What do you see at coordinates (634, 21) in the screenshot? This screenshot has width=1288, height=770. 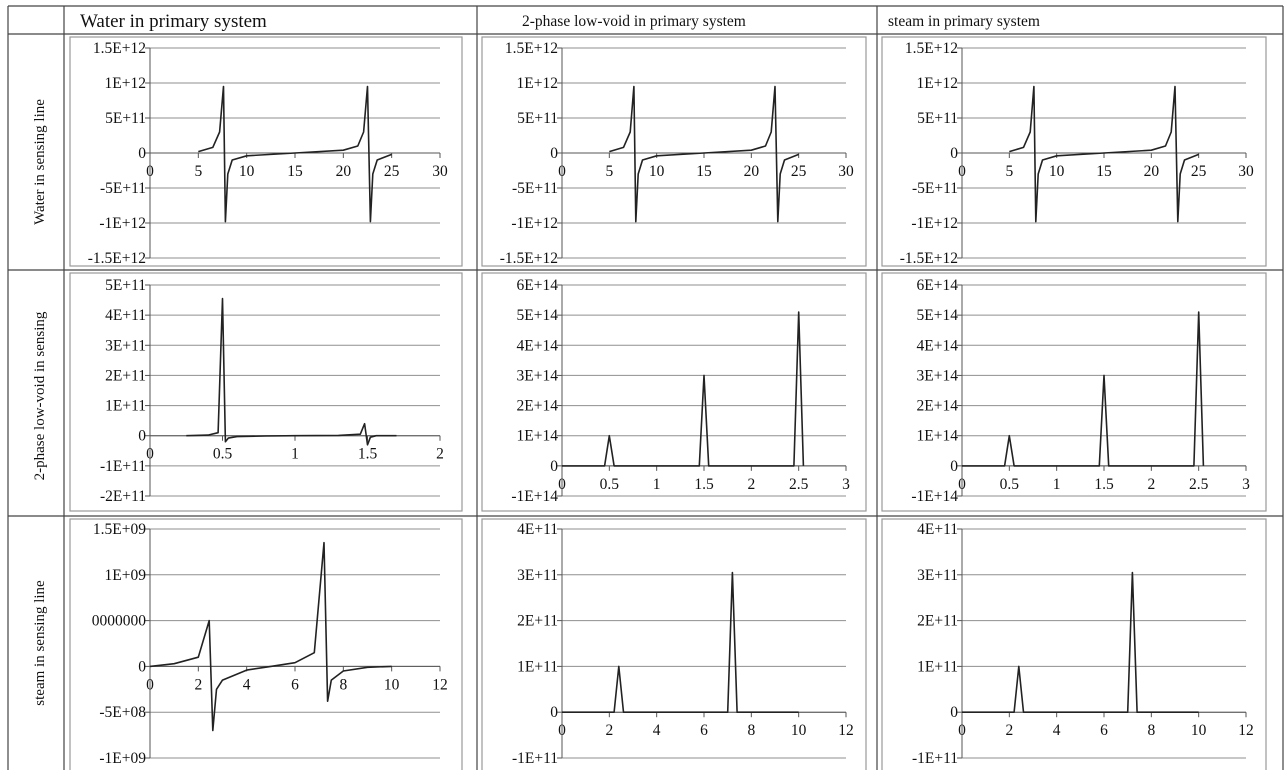 I see `col-header-two-phase: 2-phase low-void in primary system` at bounding box center [634, 21].